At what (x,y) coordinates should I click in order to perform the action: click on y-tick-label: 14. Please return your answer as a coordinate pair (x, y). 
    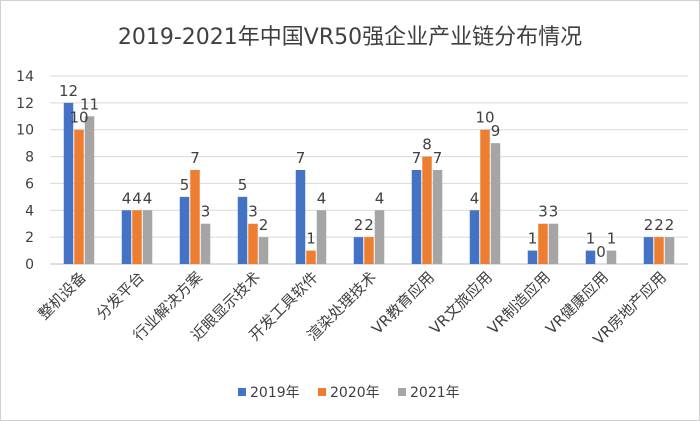
    Looking at the image, I should click on (25, 77).